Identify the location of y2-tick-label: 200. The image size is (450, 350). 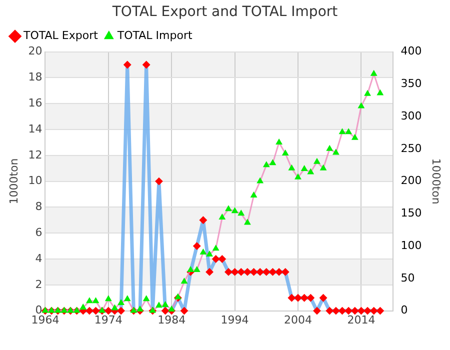
(411, 181).